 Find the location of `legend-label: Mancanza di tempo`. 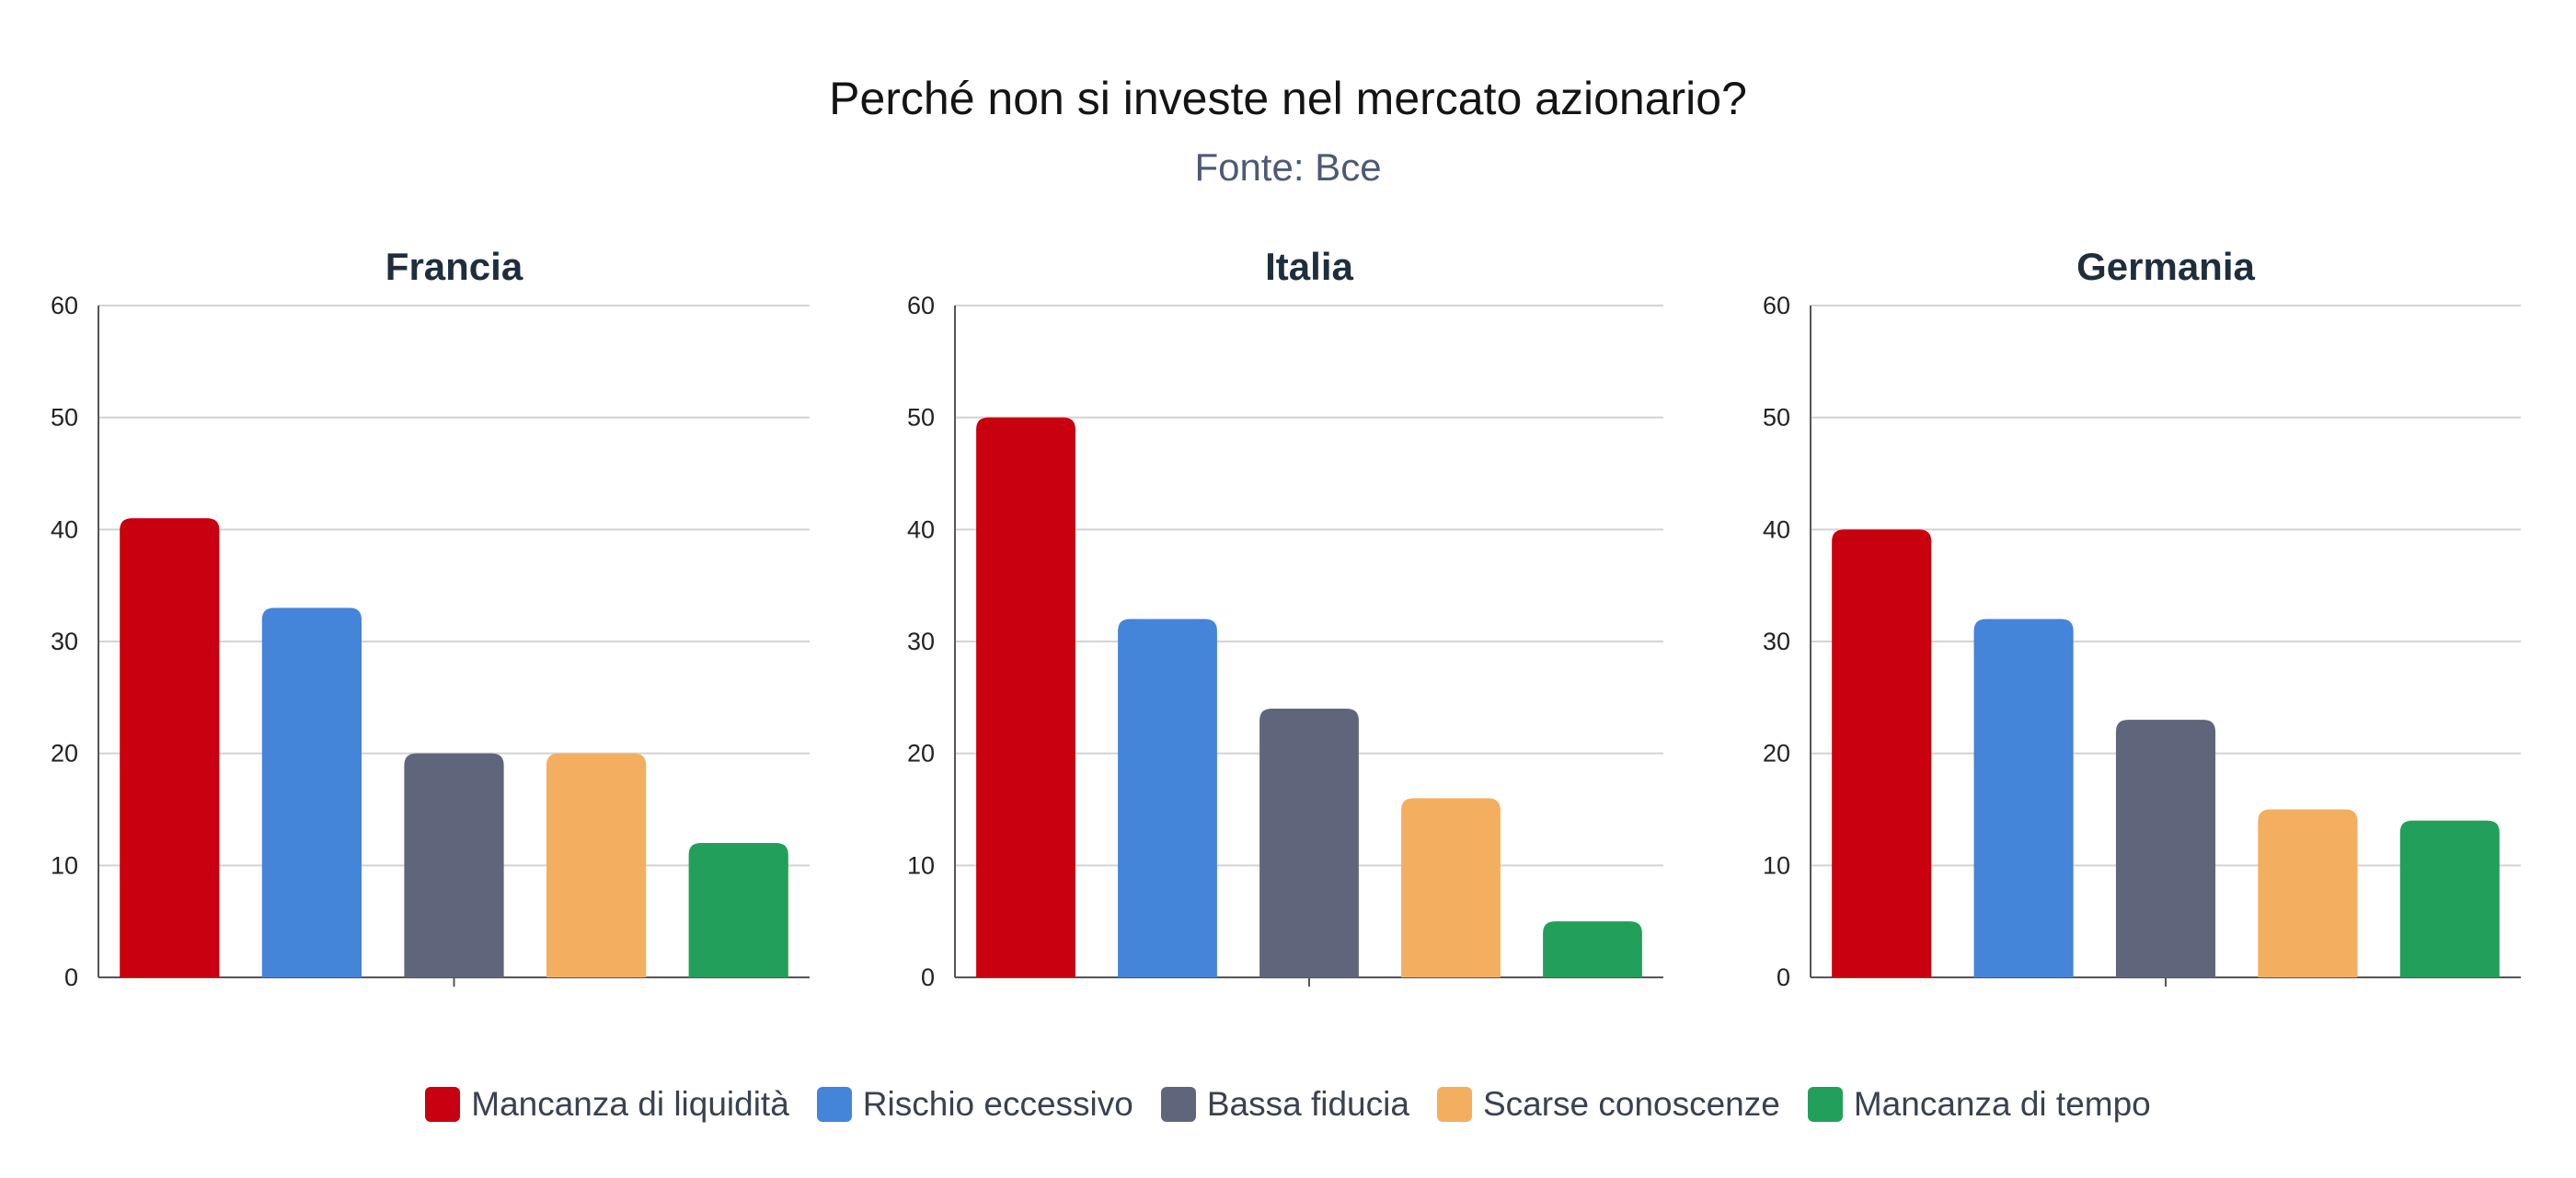

legend-label: Mancanza di tempo is located at coordinates (2002, 1104).